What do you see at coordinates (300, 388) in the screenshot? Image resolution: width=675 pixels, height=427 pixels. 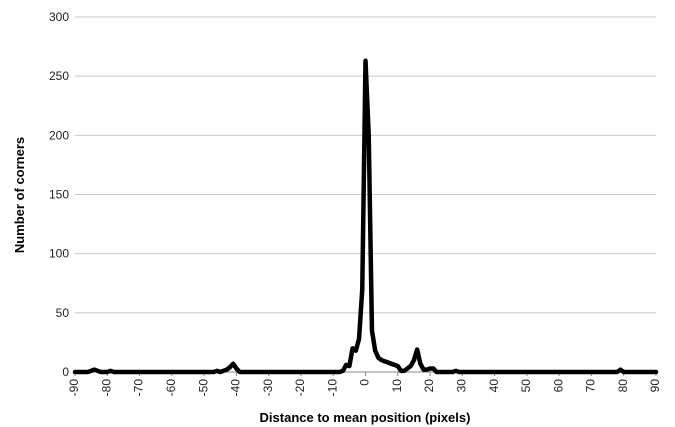 I see `x-tick-label: -20` at bounding box center [300, 388].